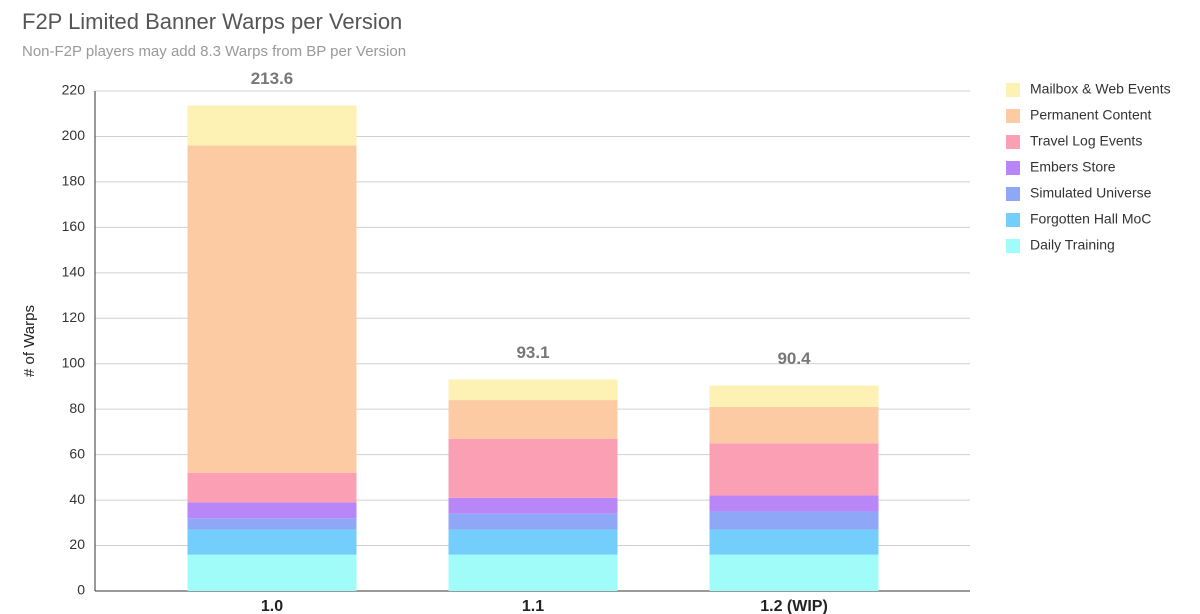 This screenshot has width=1200, height=614. I want to click on legend-label: Mailbox & Web Events, so click(1100, 89).